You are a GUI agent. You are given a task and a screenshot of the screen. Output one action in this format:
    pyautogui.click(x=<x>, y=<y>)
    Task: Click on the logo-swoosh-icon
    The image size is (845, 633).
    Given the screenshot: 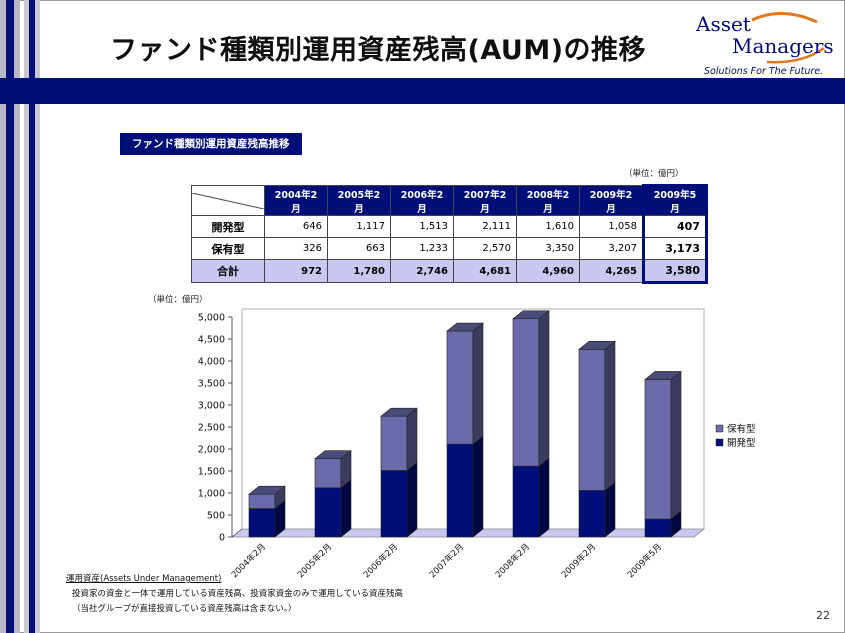 What is the action you would take?
    pyautogui.click(x=788, y=37)
    